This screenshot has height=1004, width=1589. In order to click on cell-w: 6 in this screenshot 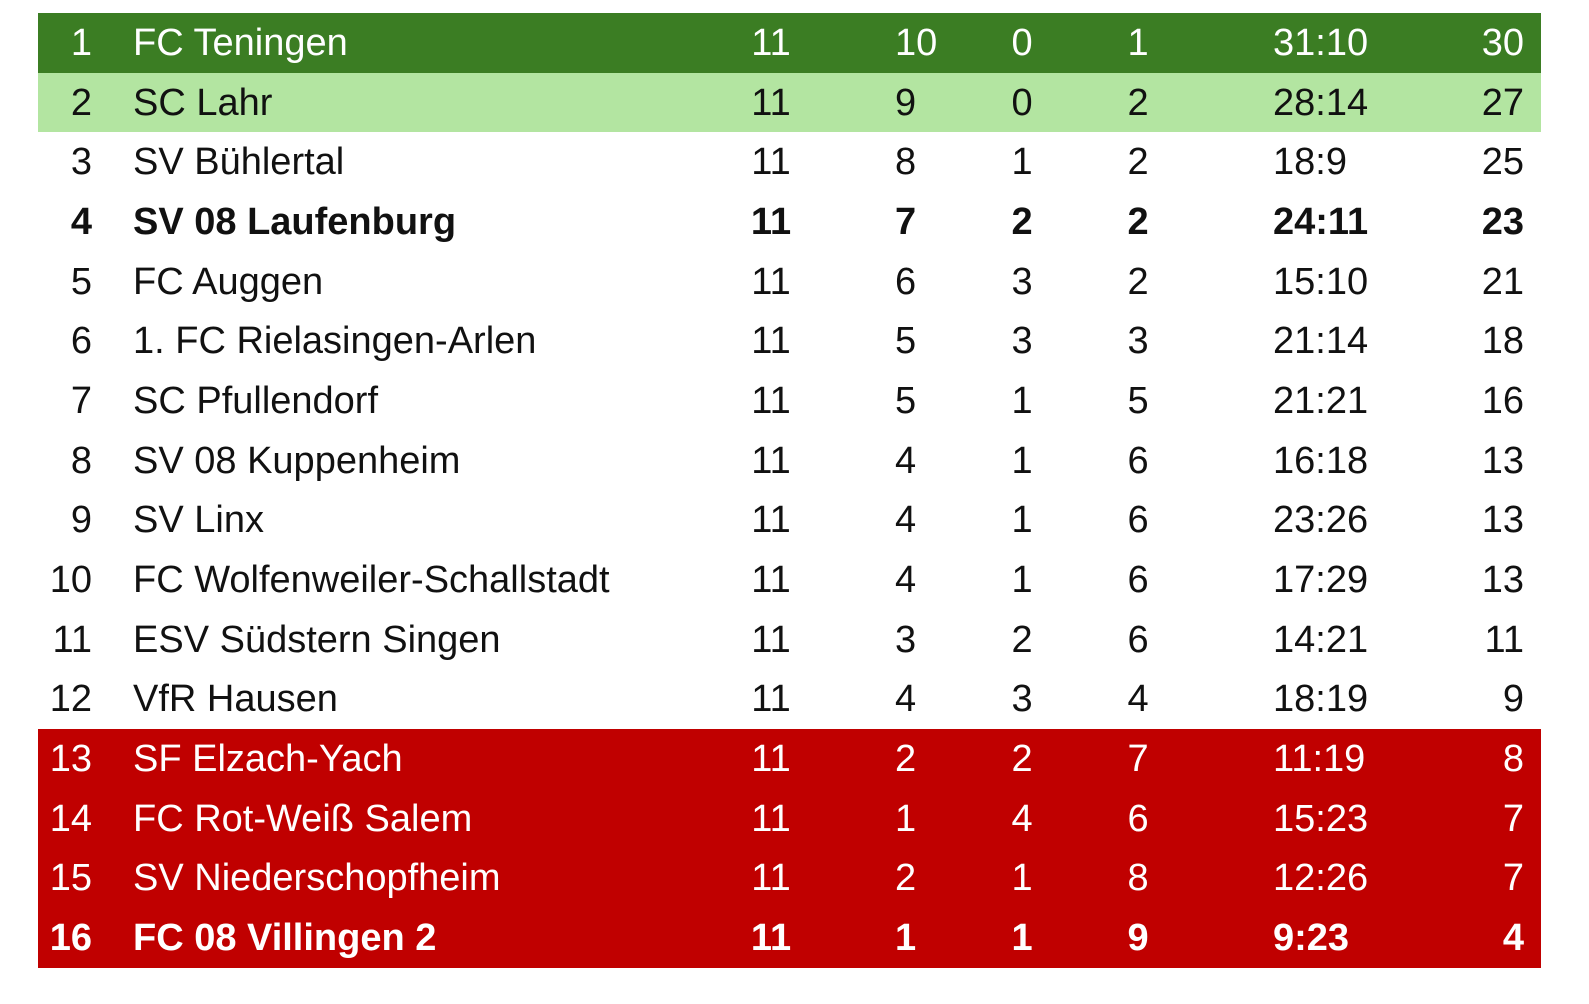, I will do `click(906, 281)`.